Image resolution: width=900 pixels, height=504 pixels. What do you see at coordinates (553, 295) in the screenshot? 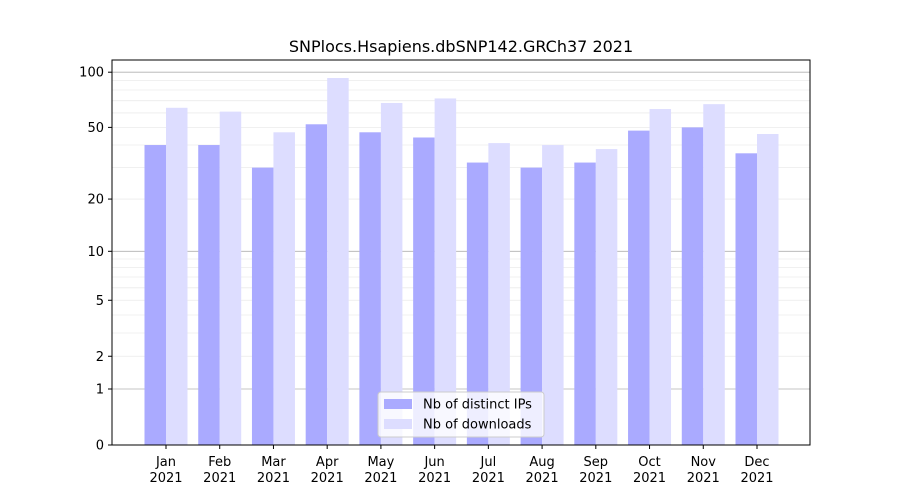
I see `bar-downloads-aug` at bounding box center [553, 295].